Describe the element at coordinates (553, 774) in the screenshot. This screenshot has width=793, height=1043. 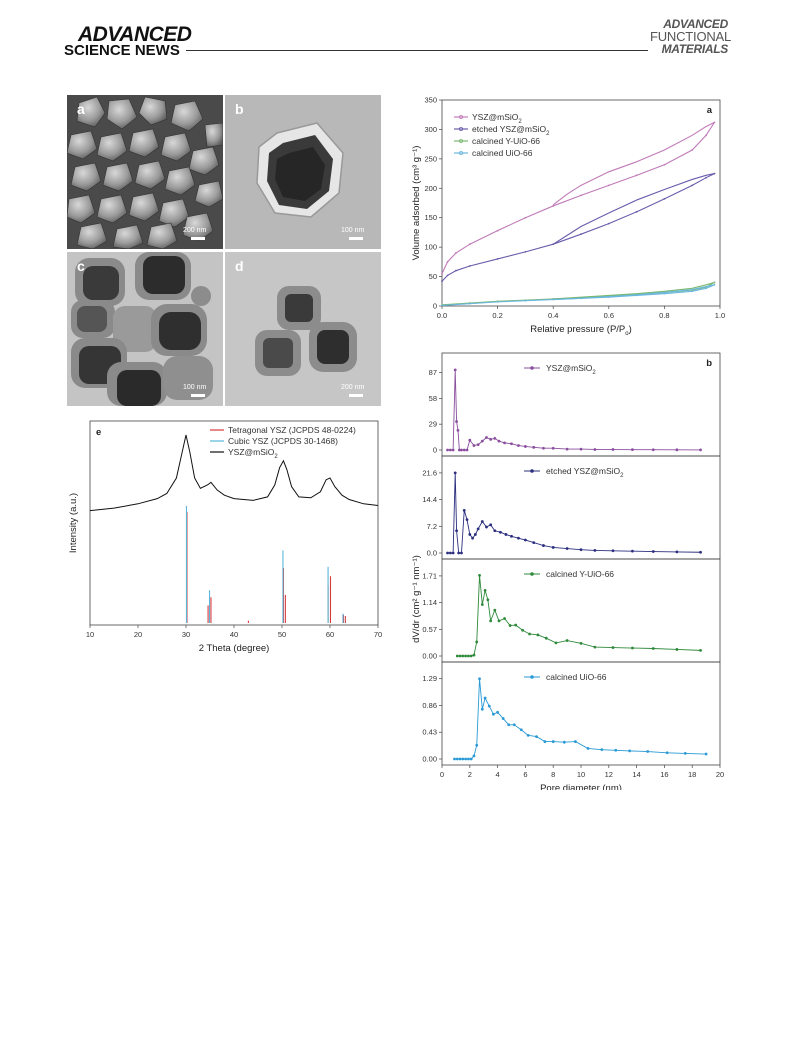
I see `pore-x-tick-label: 8` at that location.